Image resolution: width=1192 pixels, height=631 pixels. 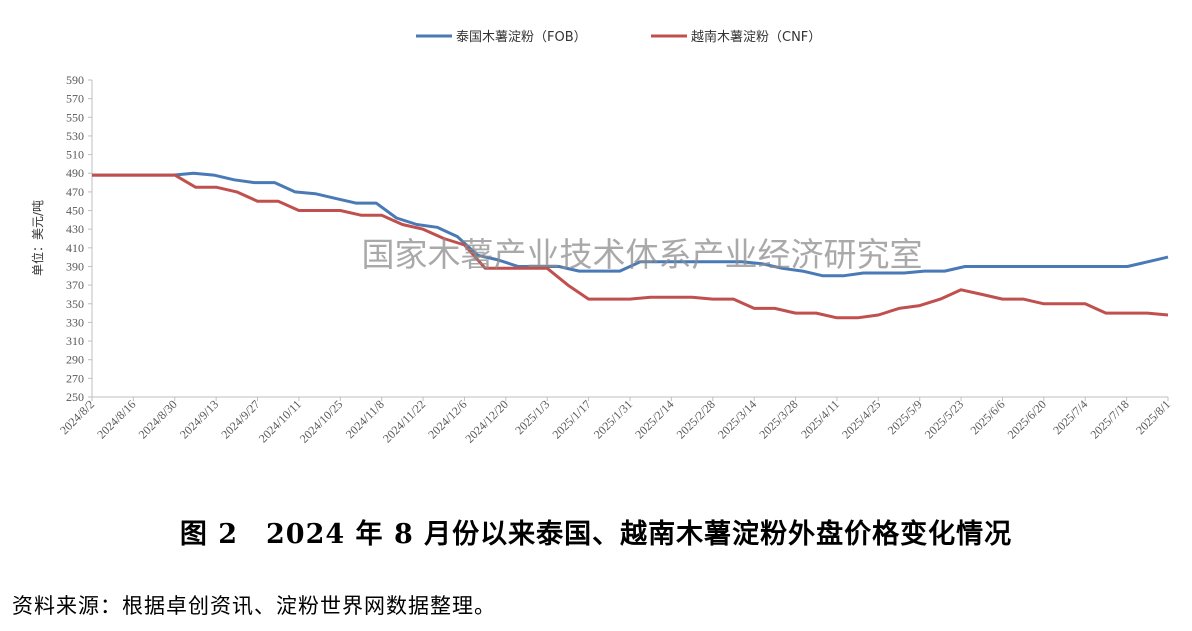 What do you see at coordinates (596, 534) in the screenshot?
I see `figure-caption: 图 2 2024 年 8 月份以来泰国、越南木薯淀粉外盘价格变化情况` at bounding box center [596, 534].